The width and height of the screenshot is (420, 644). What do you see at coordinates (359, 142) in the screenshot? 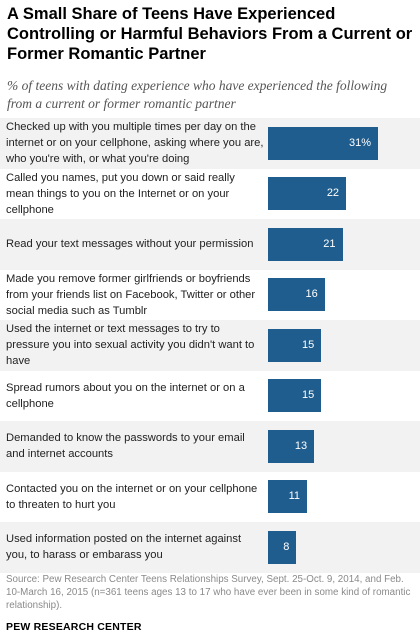
I see `data-label: 31%` at bounding box center [359, 142].